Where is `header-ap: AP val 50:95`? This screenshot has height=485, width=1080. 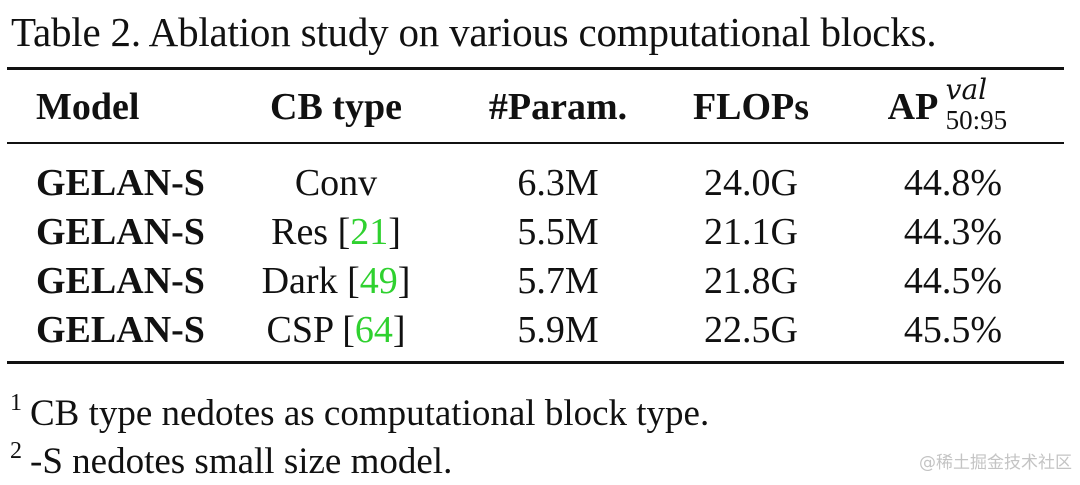 header-ap: AP val 50:95 is located at coordinates (953, 107).